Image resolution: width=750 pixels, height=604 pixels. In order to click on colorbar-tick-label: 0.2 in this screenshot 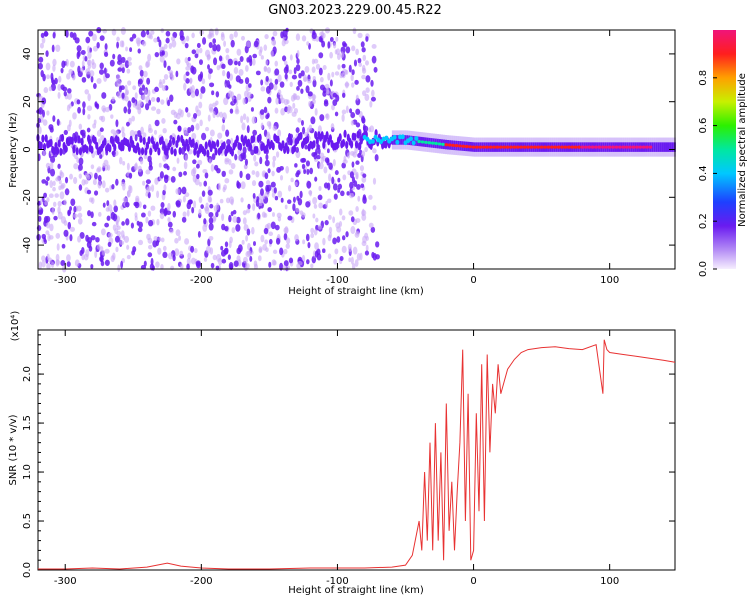, I will do `click(703, 221)`.